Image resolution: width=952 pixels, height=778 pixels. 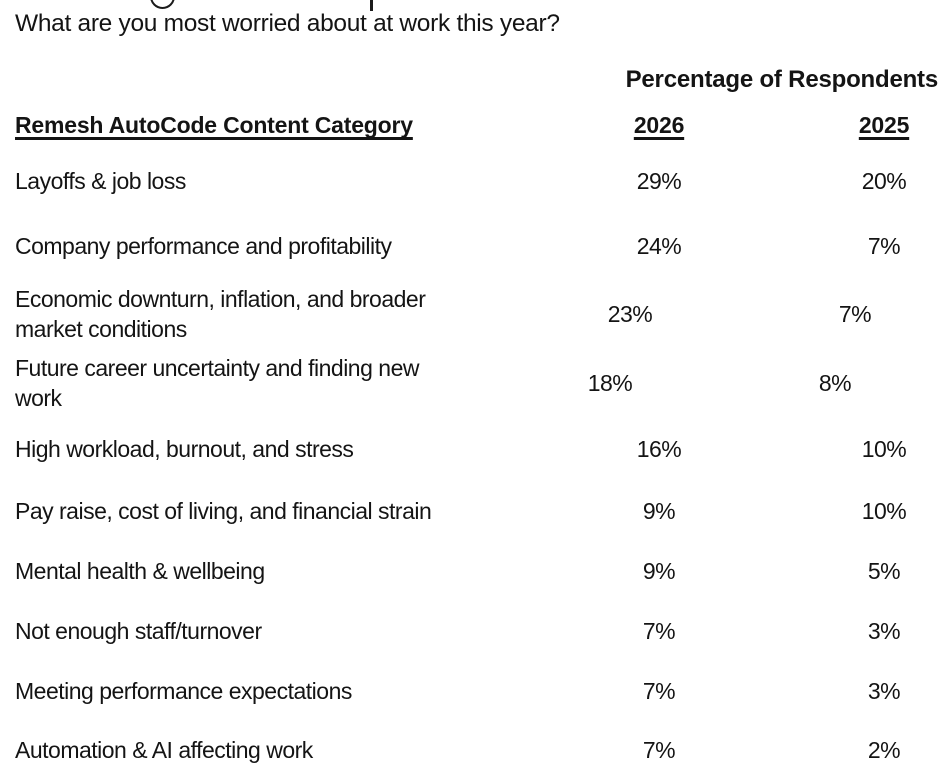 I want to click on category-cell: Layoffs & job loss, so click(x=100, y=181).